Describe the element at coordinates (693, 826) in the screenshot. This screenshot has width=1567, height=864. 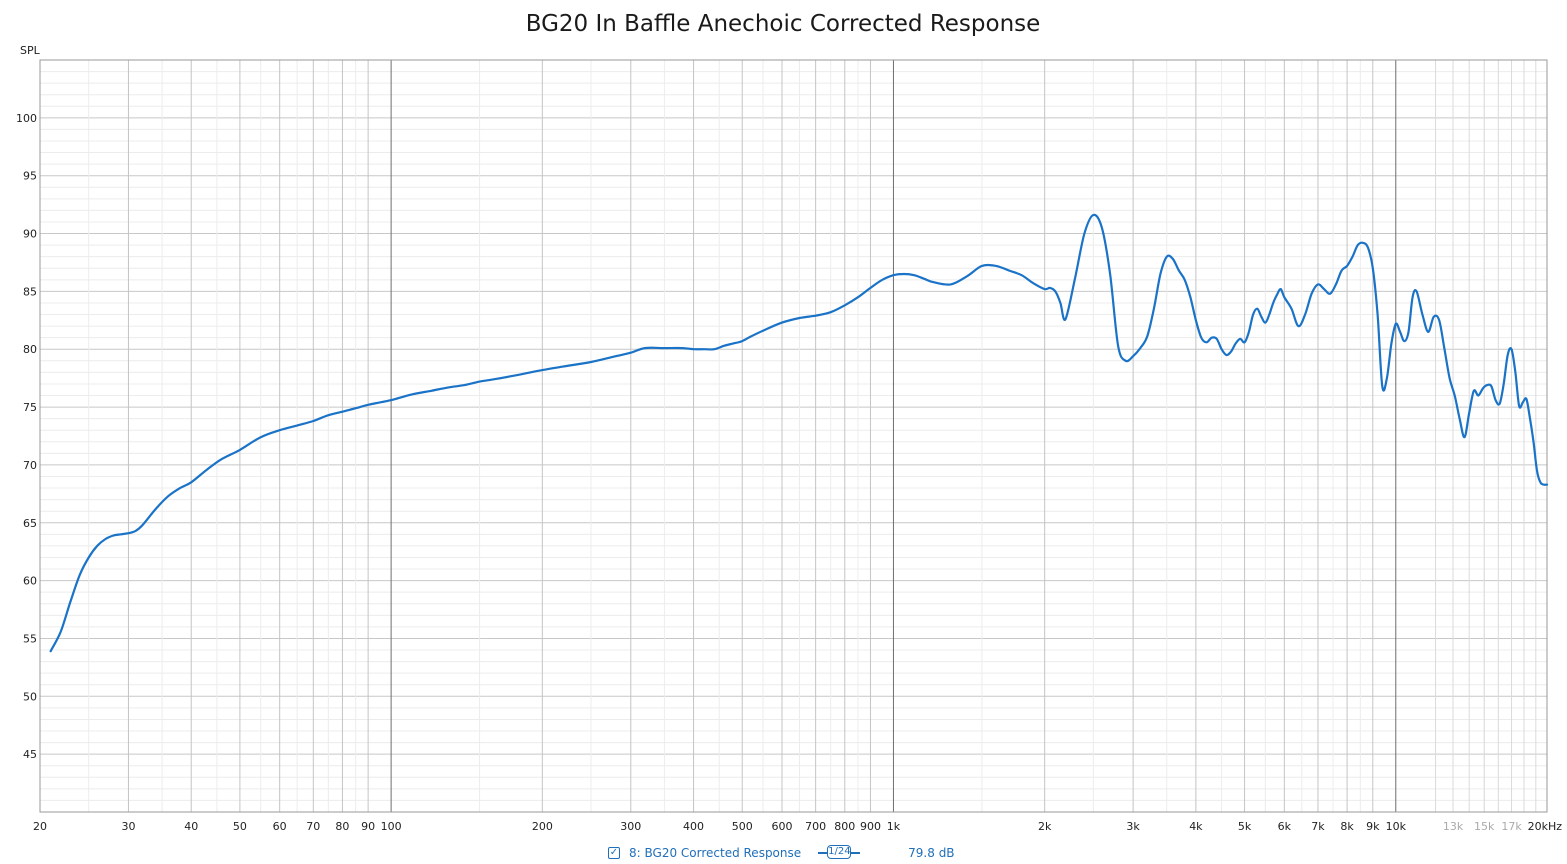
I see `x-tick-label: 400` at that location.